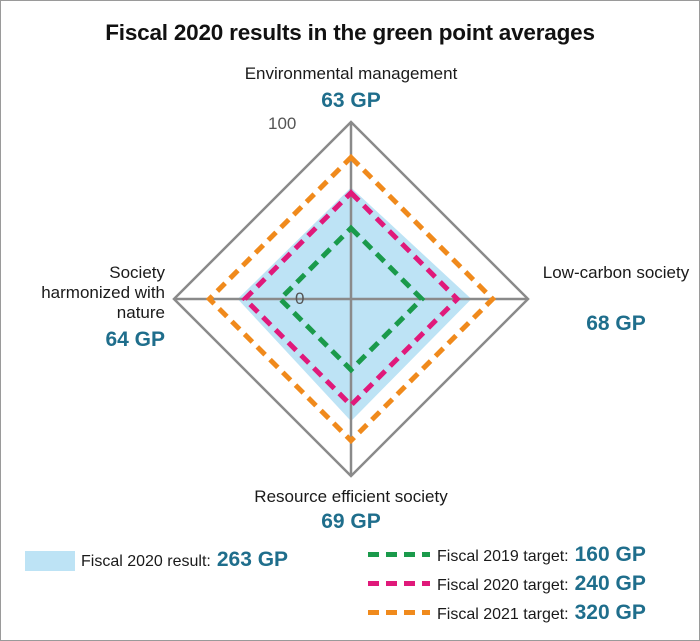 The image size is (700, 641). Describe the element at coordinates (610, 612) in the screenshot. I see `legend-value-fiscal-2021-target: 320 GP` at that location.